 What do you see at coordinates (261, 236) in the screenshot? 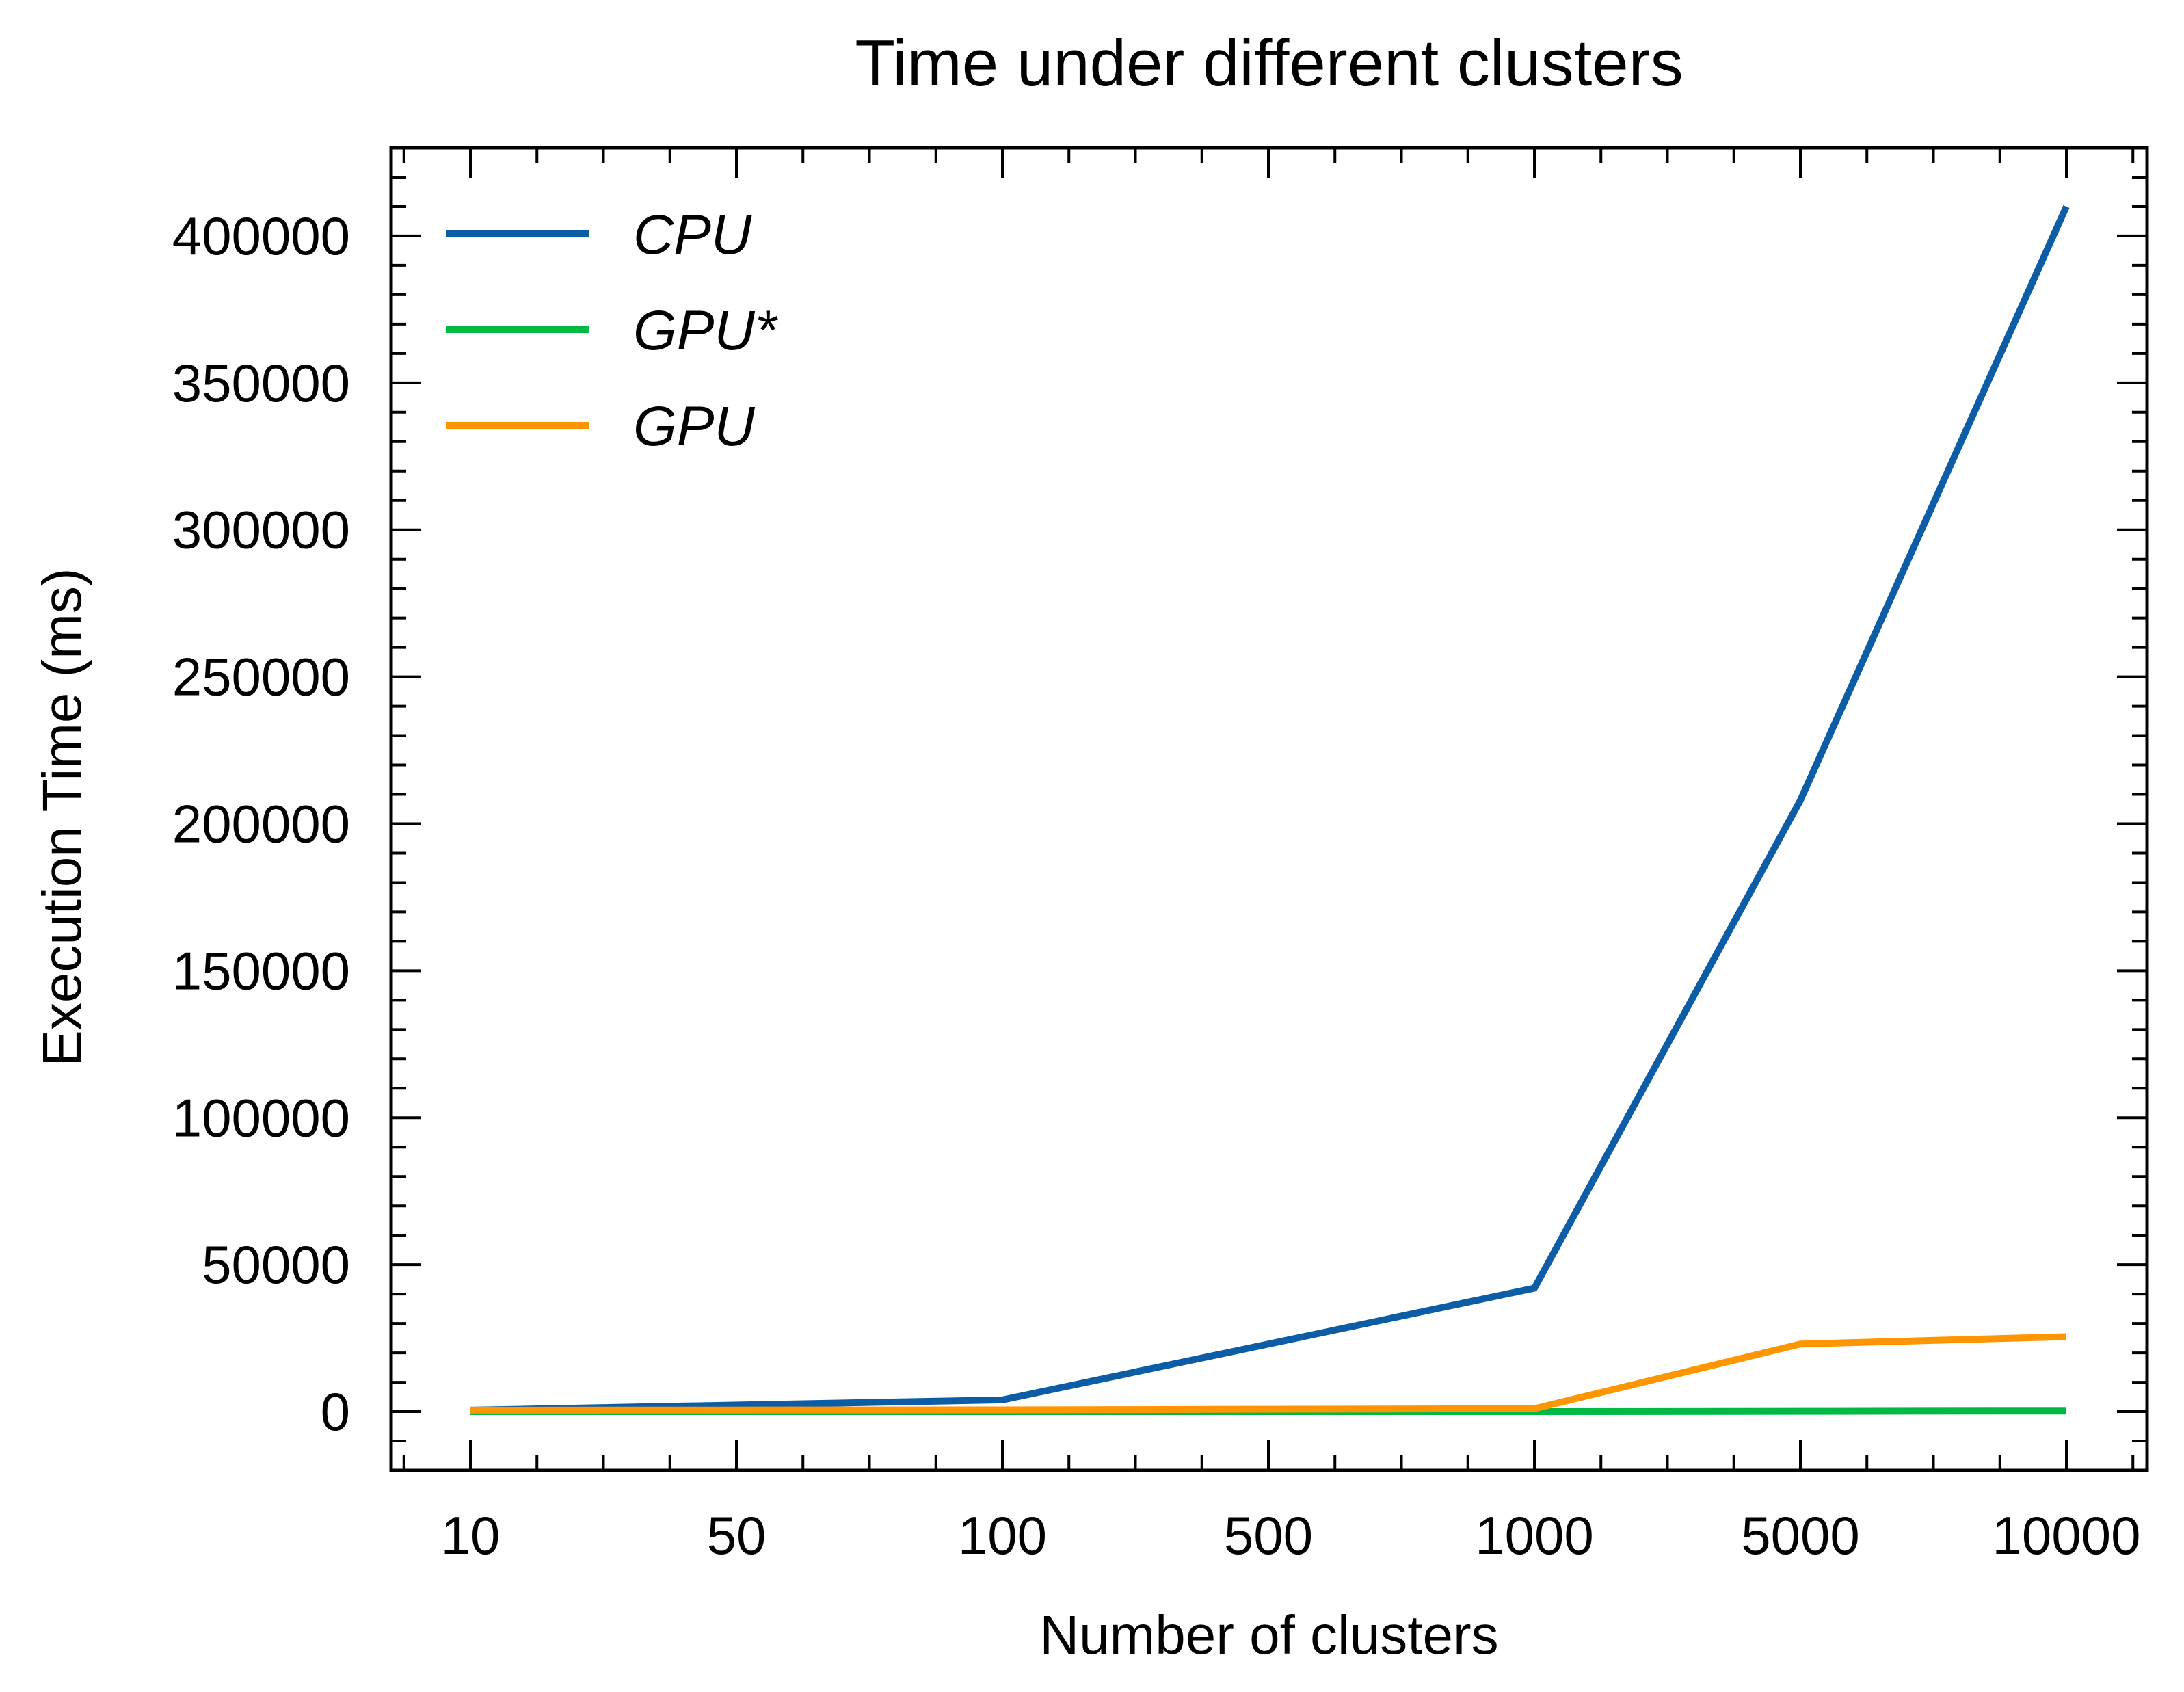
I see `y-tick-label: 400000` at bounding box center [261, 236].